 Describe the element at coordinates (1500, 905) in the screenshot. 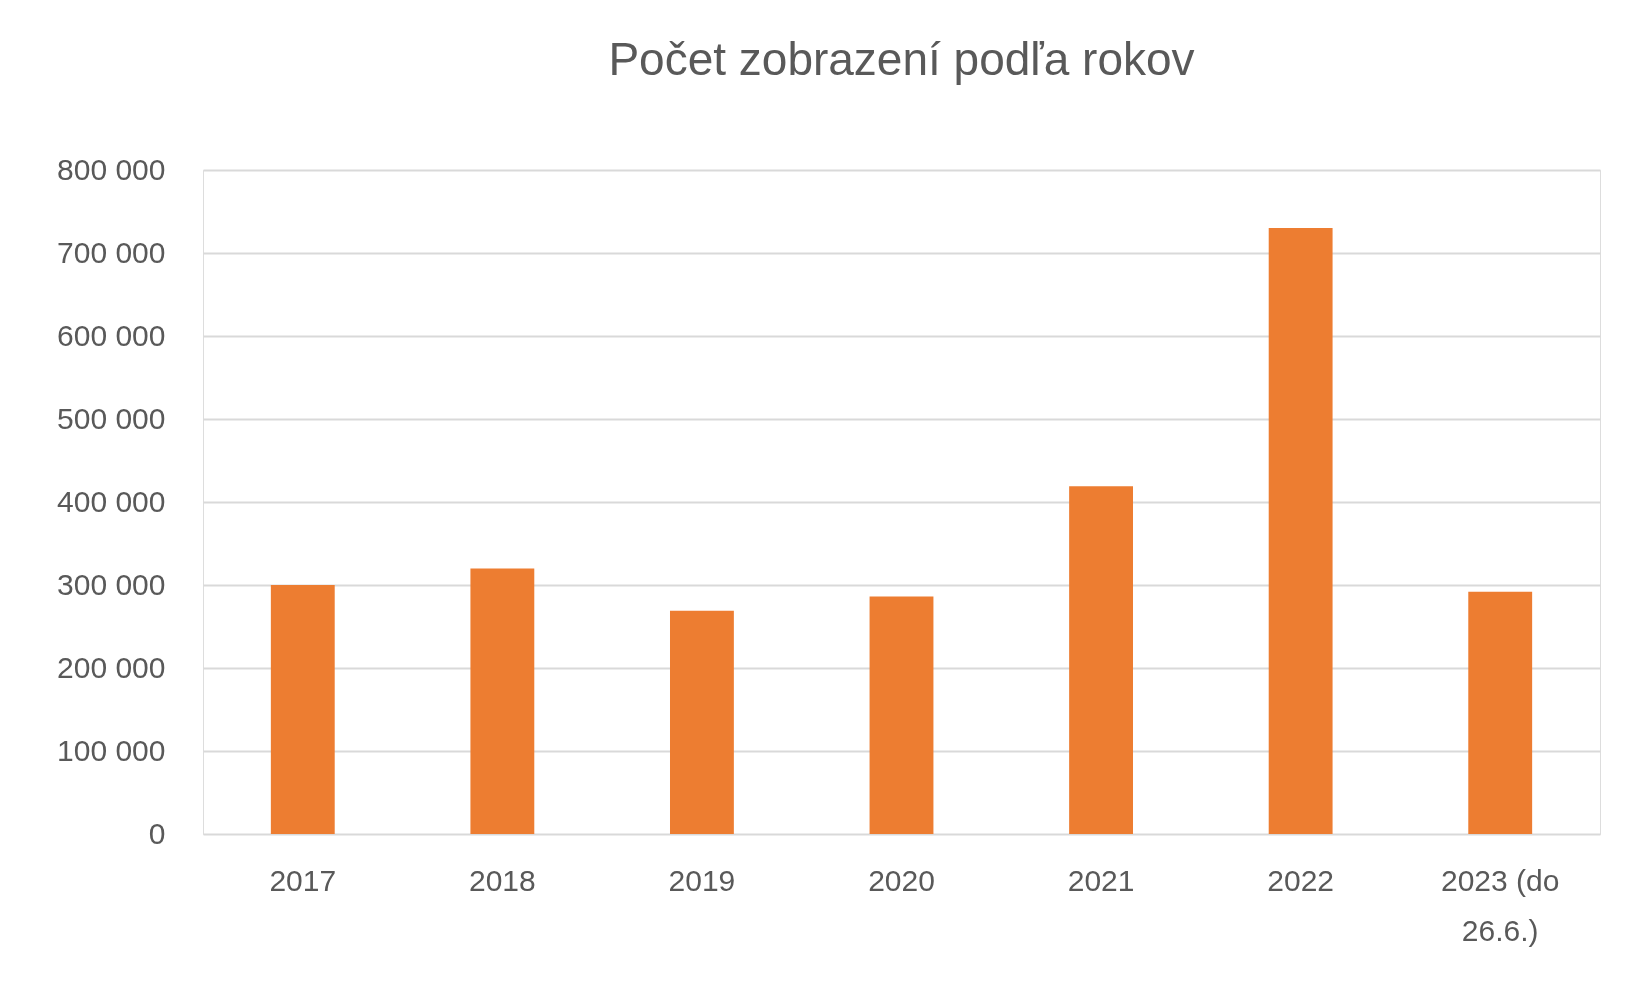

I see `x-tick-label: 2023 (do 26.6.)` at that location.